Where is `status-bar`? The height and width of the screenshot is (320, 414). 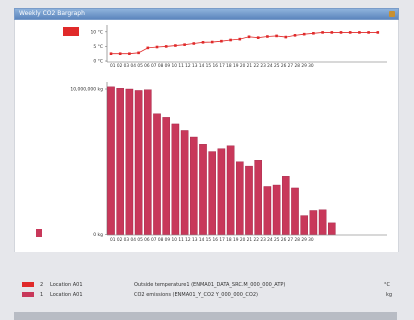 status-bar is located at coordinates (205, 316).